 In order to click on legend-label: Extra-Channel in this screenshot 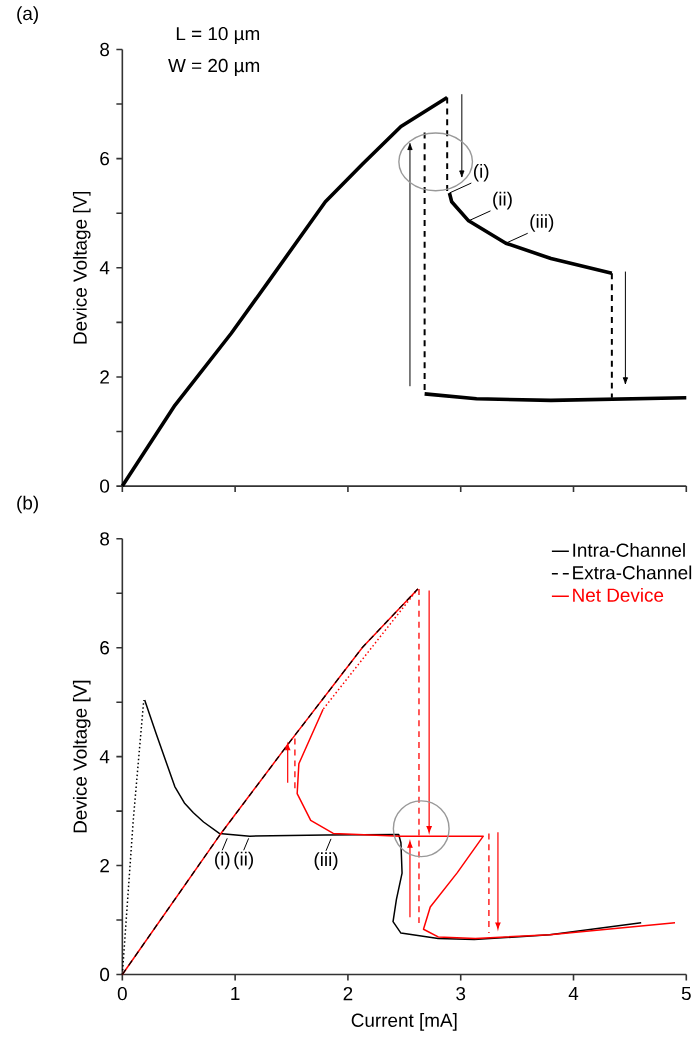, I will do `click(632, 572)`.